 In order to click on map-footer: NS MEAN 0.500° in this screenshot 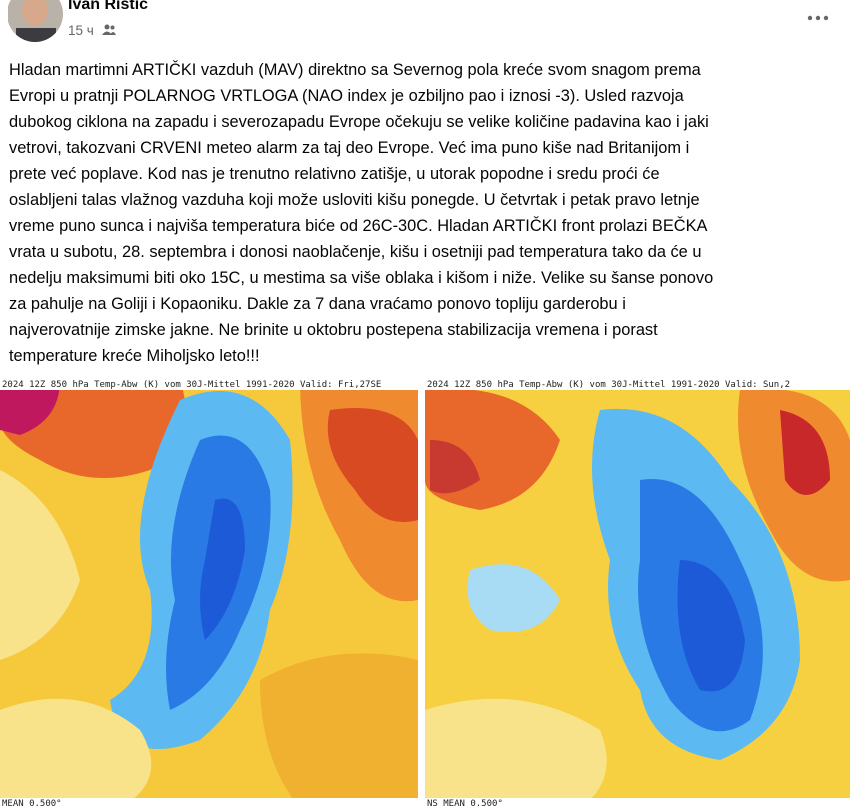, I will do `click(465, 803)`.